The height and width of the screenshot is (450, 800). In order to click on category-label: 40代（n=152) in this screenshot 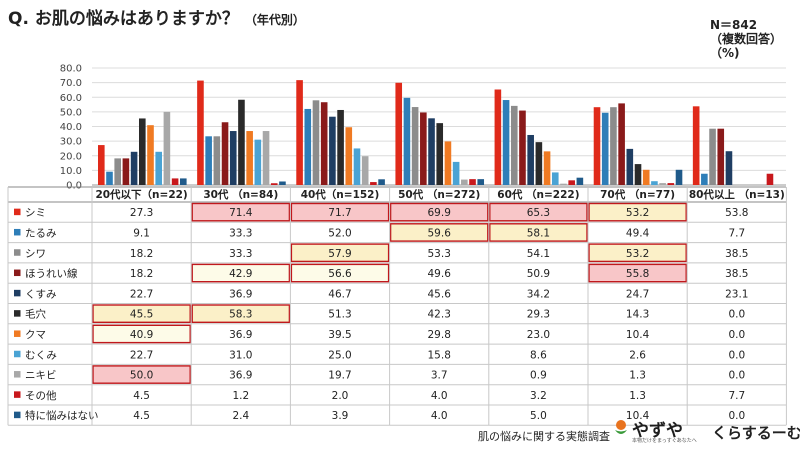, I will do `click(340, 194)`.